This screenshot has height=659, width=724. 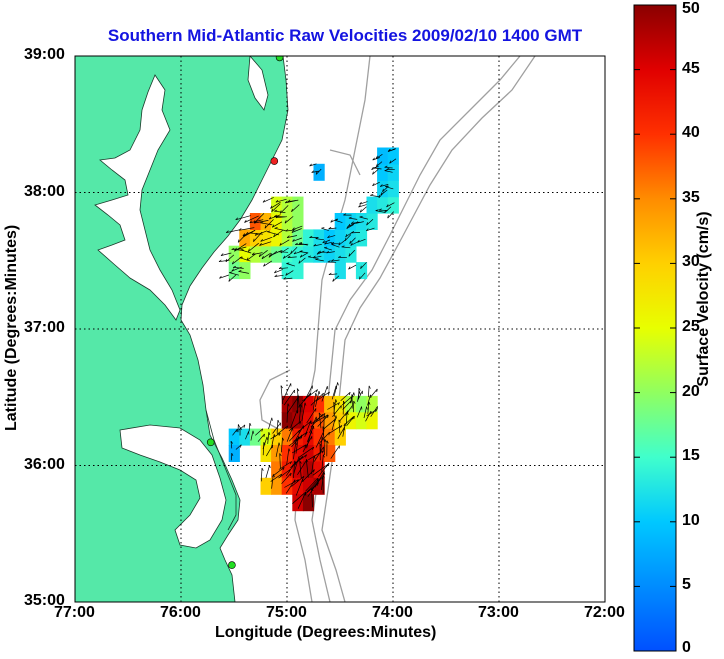 I want to click on y-tick-label: 35:00, so click(x=44, y=600).